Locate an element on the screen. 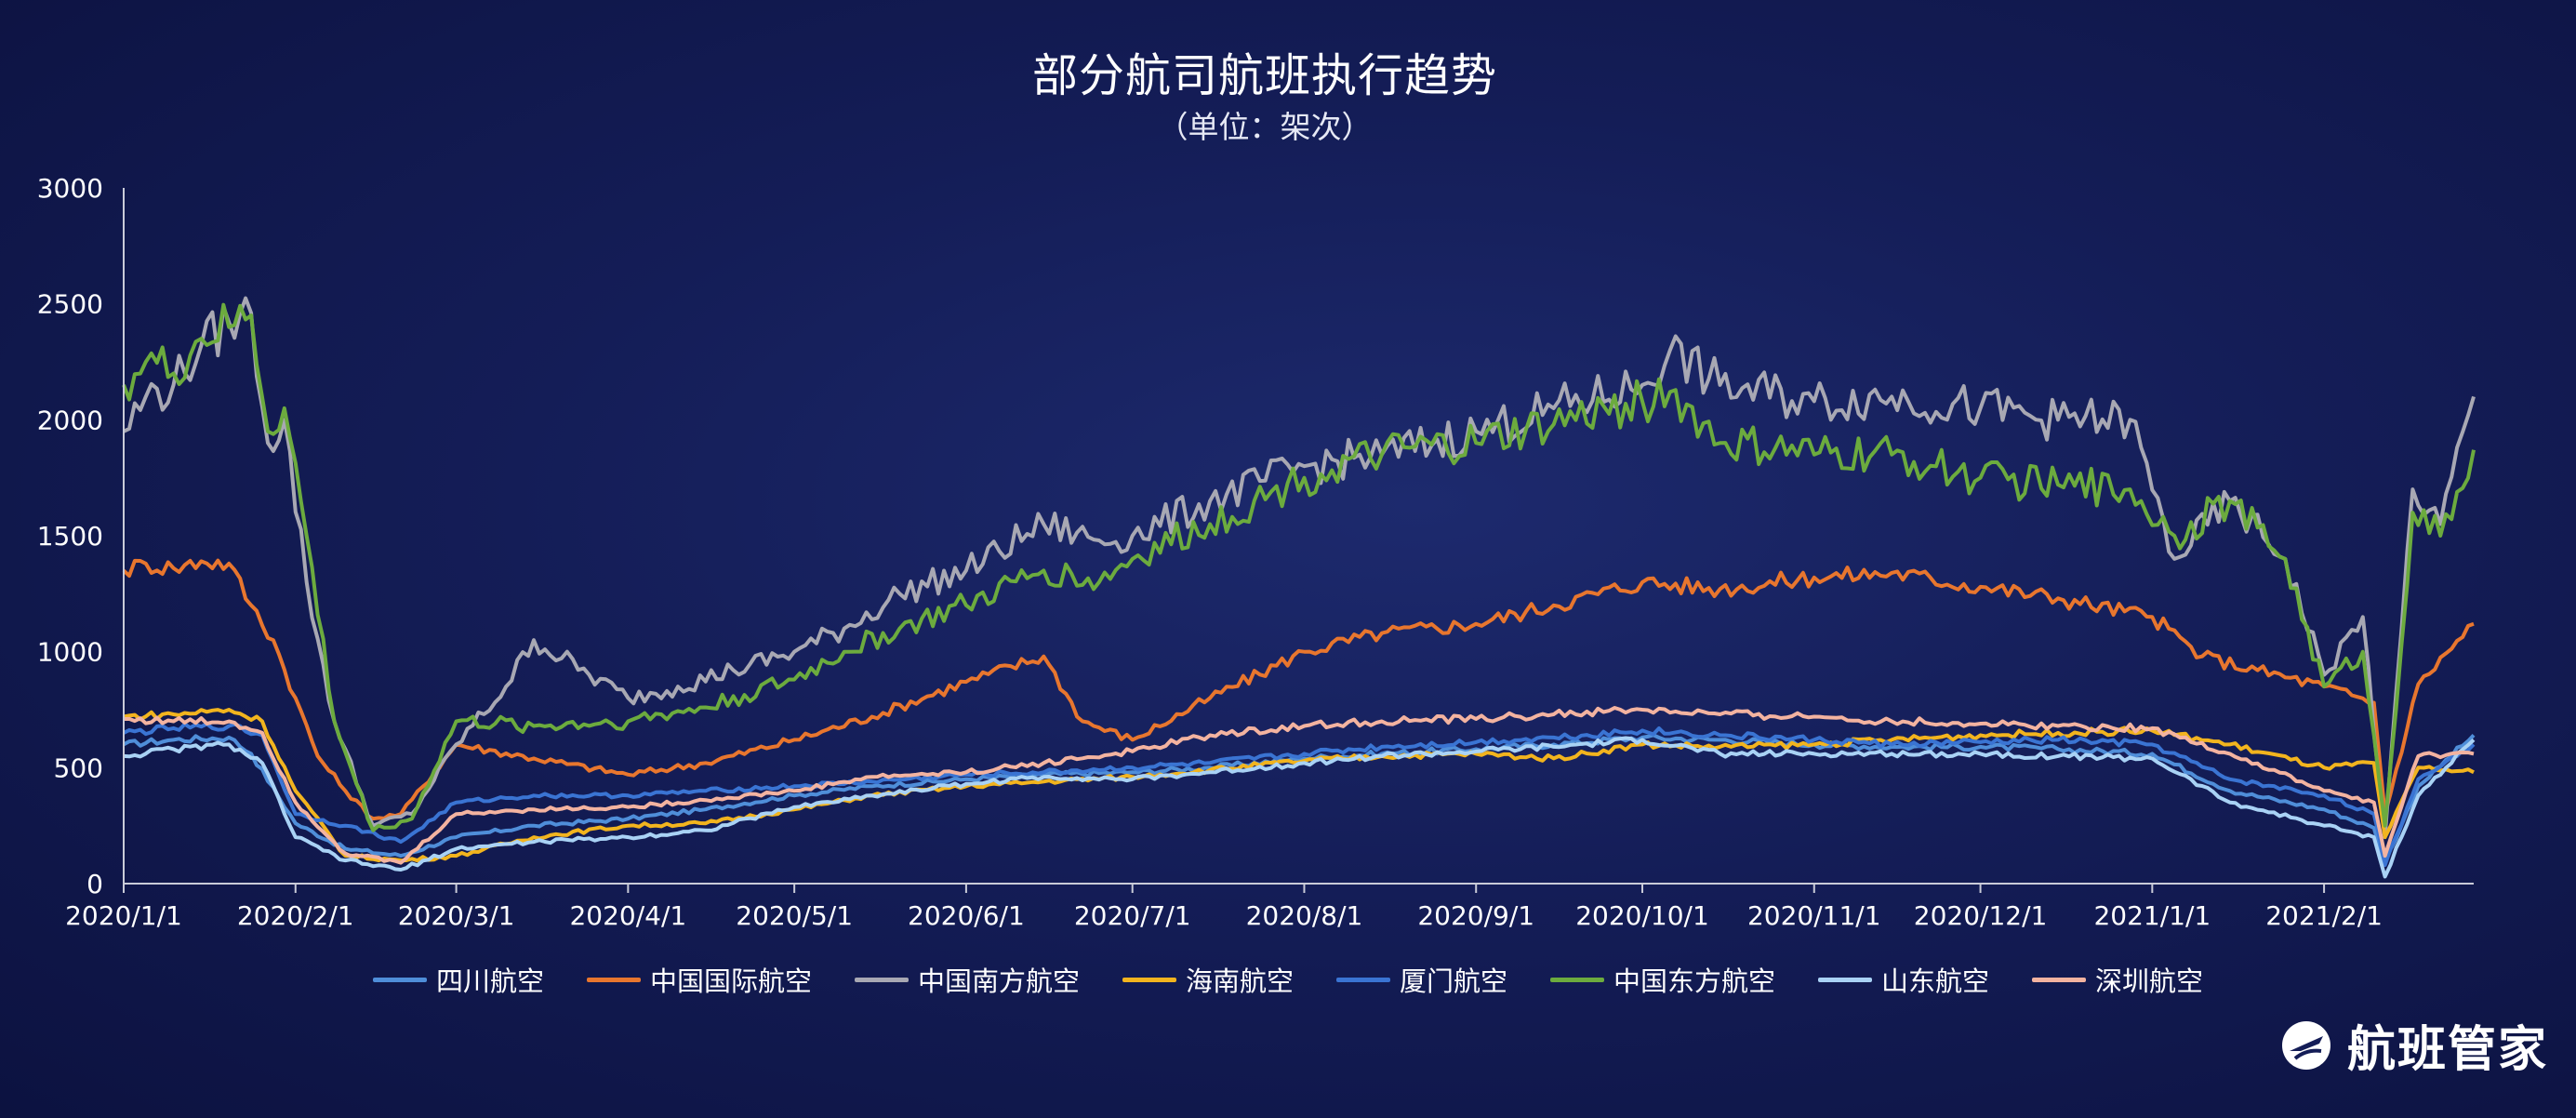 Image resolution: width=2576 pixels, height=1118 pixels. x-tick-label: 2020/7/1 is located at coordinates (1132, 915).